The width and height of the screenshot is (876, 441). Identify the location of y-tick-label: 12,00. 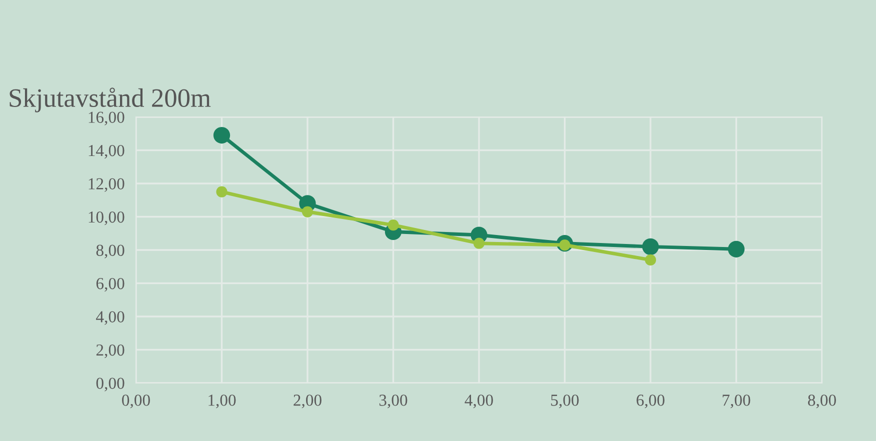
(106, 185).